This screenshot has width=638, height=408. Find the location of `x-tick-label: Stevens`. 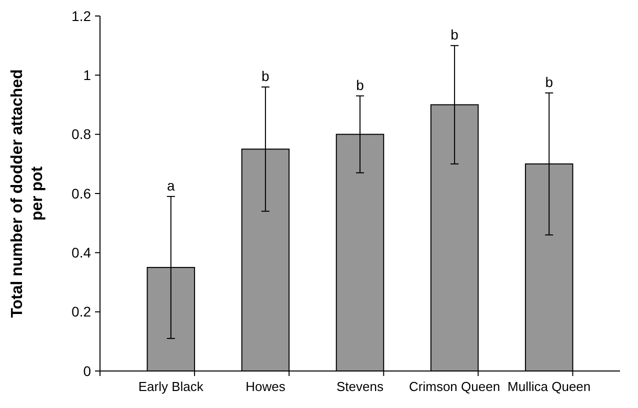

x-tick-label: Stevens is located at coordinates (360, 386).